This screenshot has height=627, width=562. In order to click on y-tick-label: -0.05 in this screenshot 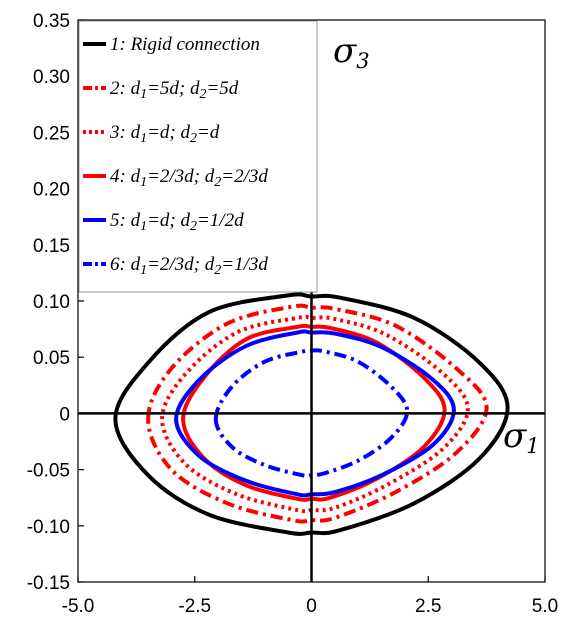, I will do `click(48, 471)`.